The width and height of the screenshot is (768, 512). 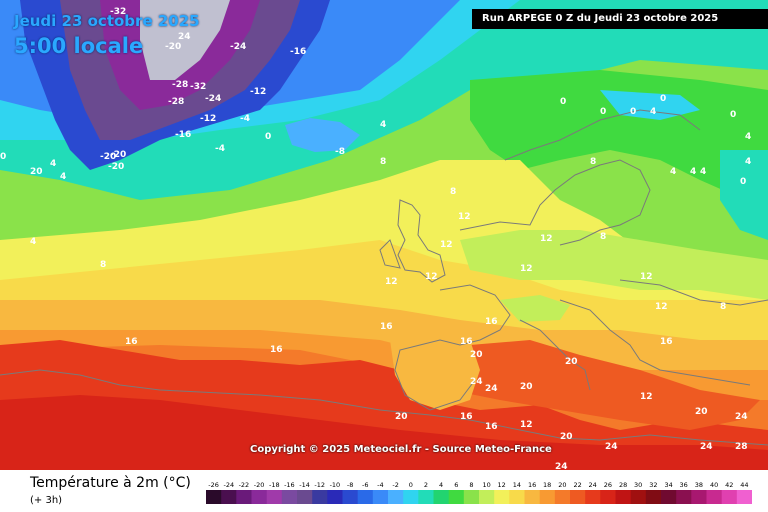 I want to click on scale-label: 24, so click(x=593, y=485).